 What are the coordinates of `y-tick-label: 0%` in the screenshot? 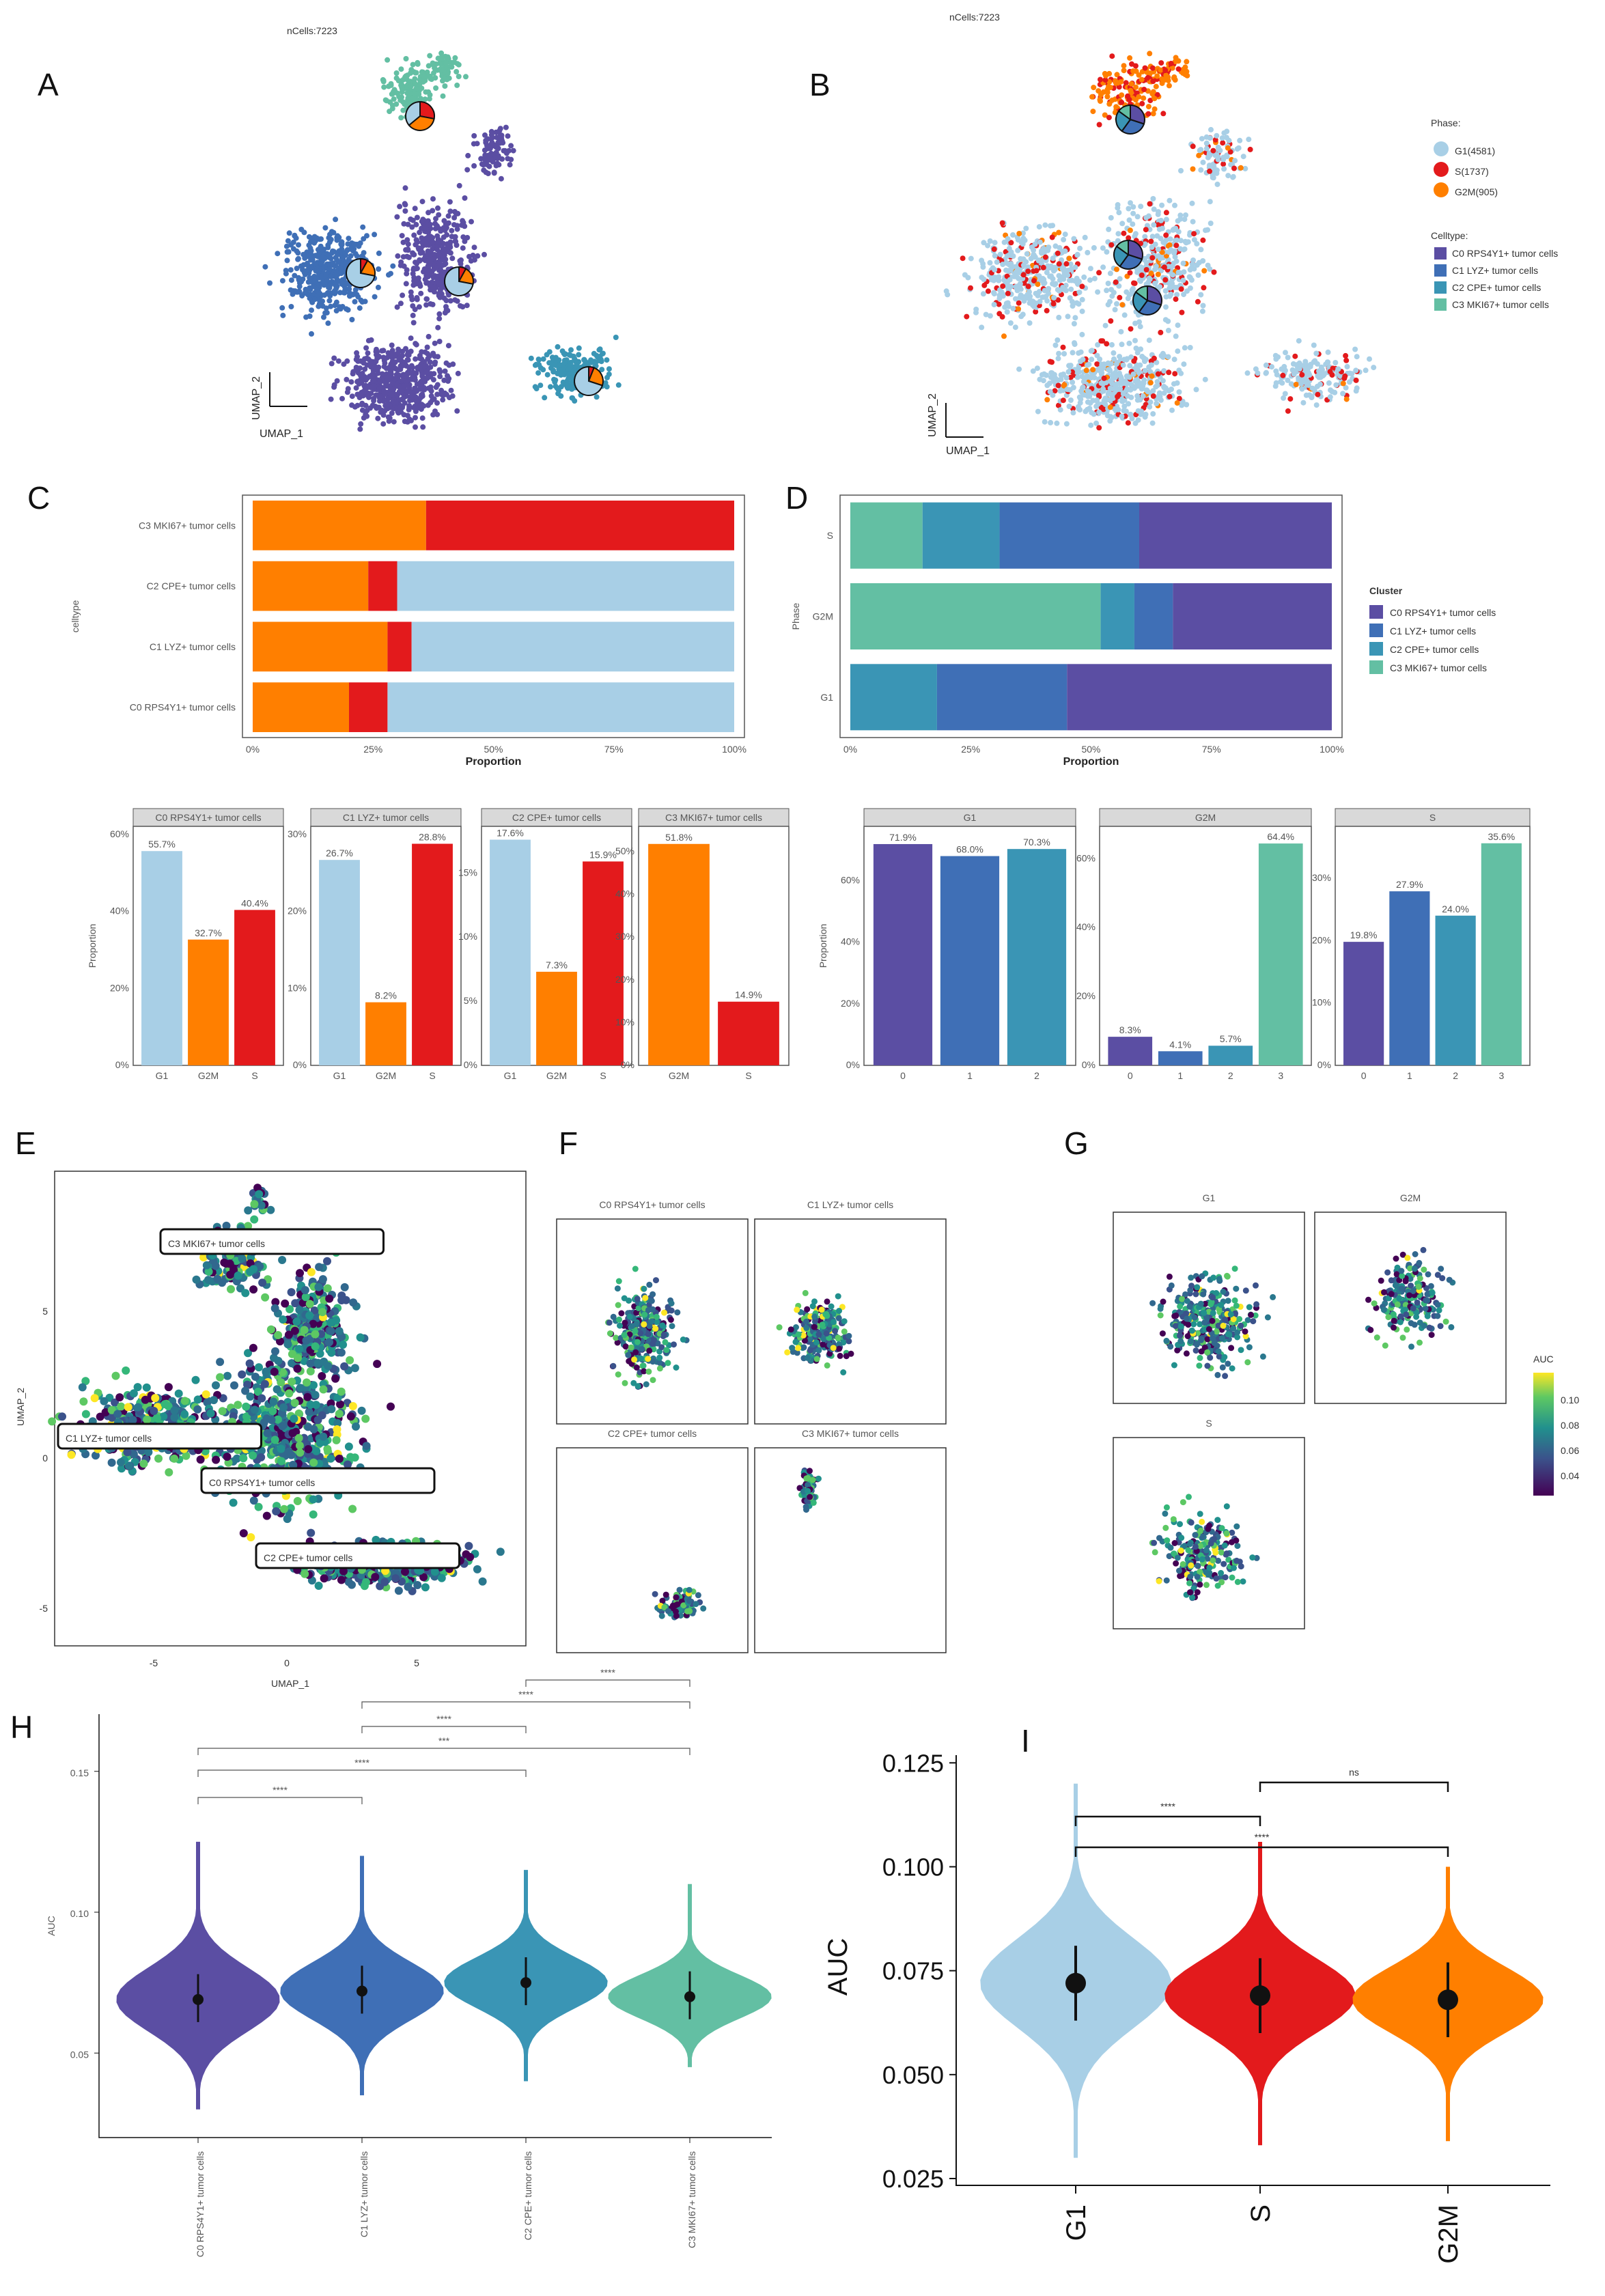 It's located at (853, 1064).